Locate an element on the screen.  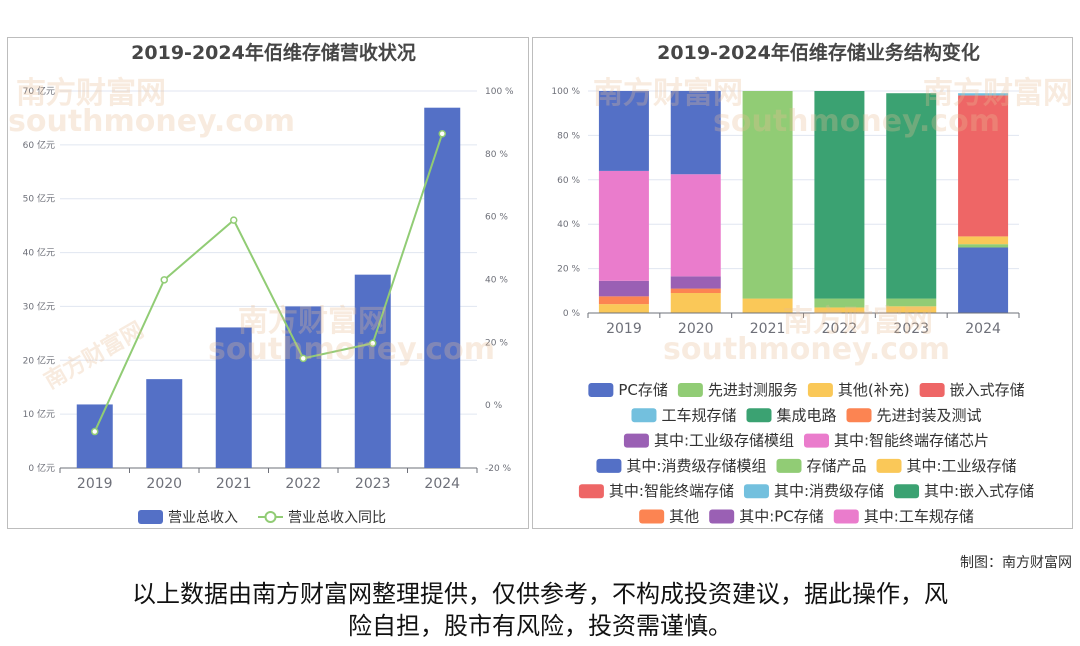
legend-label: 集成电路 is located at coordinates (806, 415).